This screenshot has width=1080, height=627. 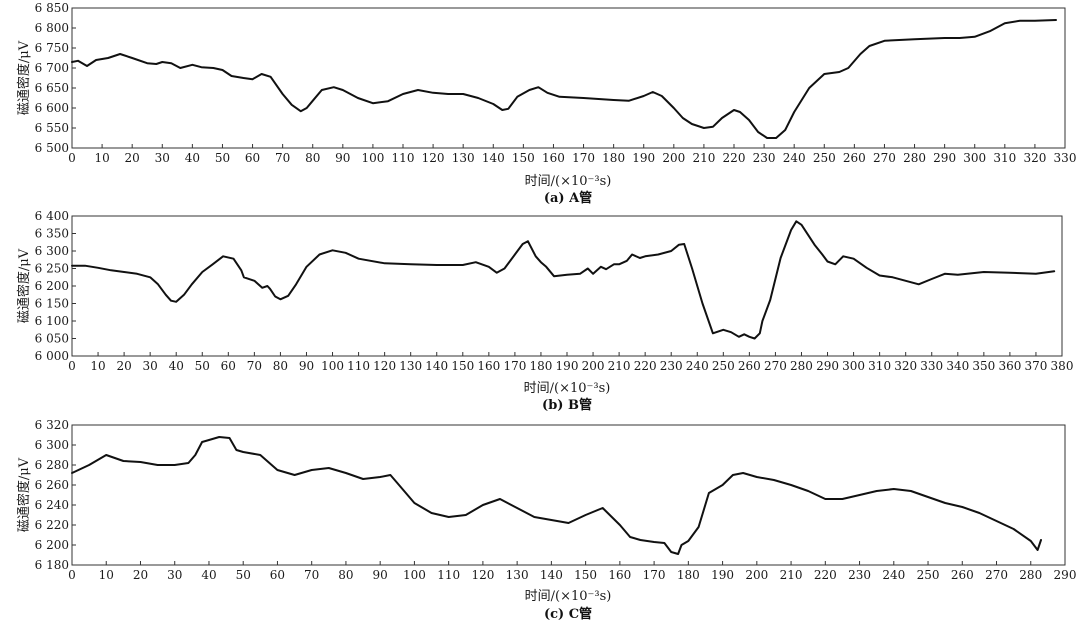 What do you see at coordinates (749, 366) in the screenshot?
I see `x-tick-label: 260` at bounding box center [749, 366].